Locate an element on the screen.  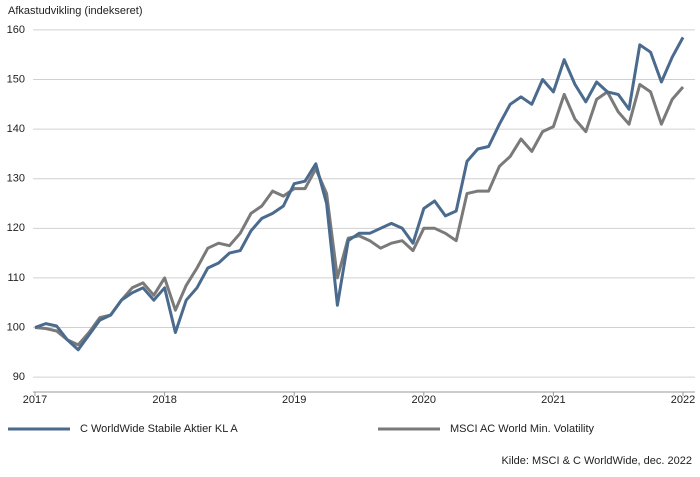
source: Kilde: MSCI & C WorldWide, dec. 2022 is located at coordinates (596, 461).